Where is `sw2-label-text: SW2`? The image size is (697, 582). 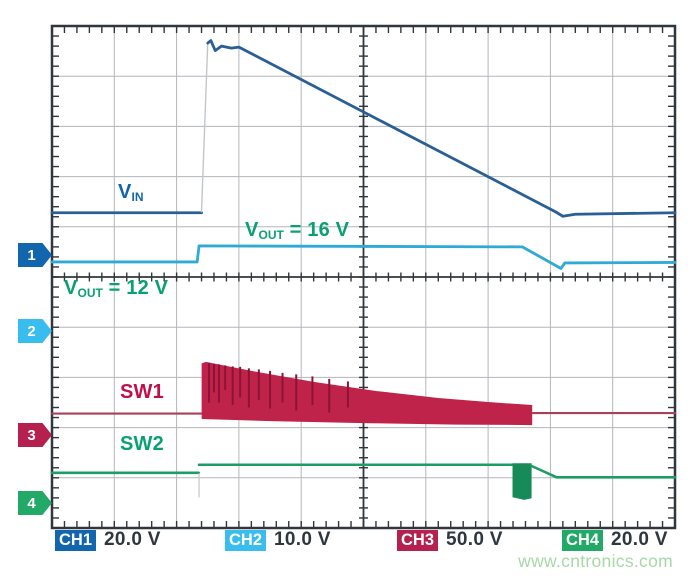
sw2-label-text: SW2 is located at coordinates (142, 444).